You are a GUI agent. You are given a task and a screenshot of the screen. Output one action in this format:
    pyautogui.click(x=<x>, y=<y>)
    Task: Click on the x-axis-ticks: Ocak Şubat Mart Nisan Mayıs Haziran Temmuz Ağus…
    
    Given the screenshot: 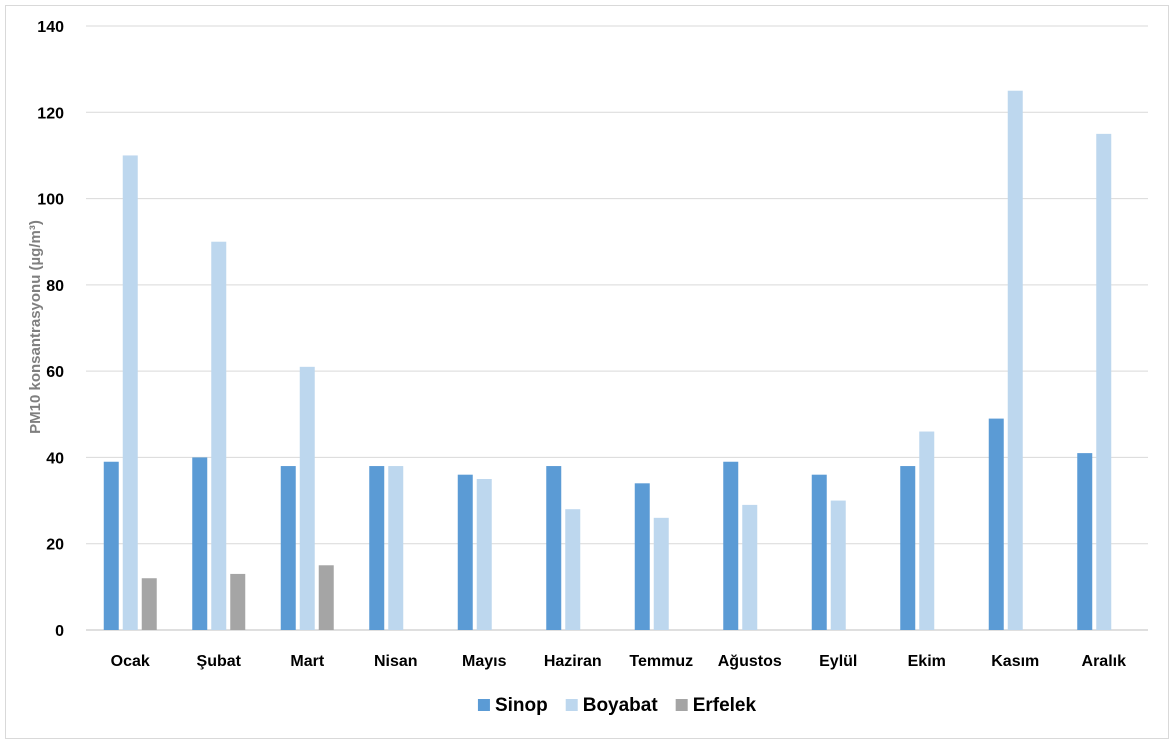 What is the action you would take?
    pyautogui.click(x=618, y=661)
    